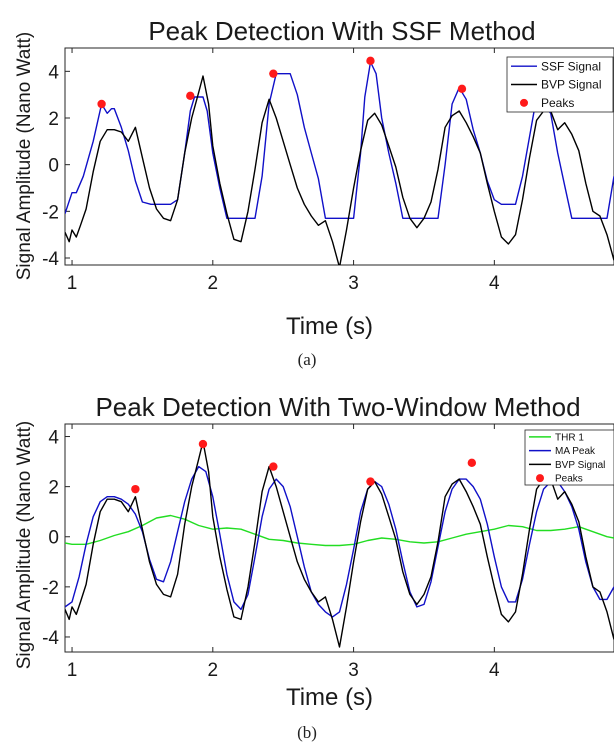 The height and width of the screenshot is (751, 614). Describe the element at coordinates (571, 66) in the screenshot. I see `legend-label: SSF Signal` at that location.